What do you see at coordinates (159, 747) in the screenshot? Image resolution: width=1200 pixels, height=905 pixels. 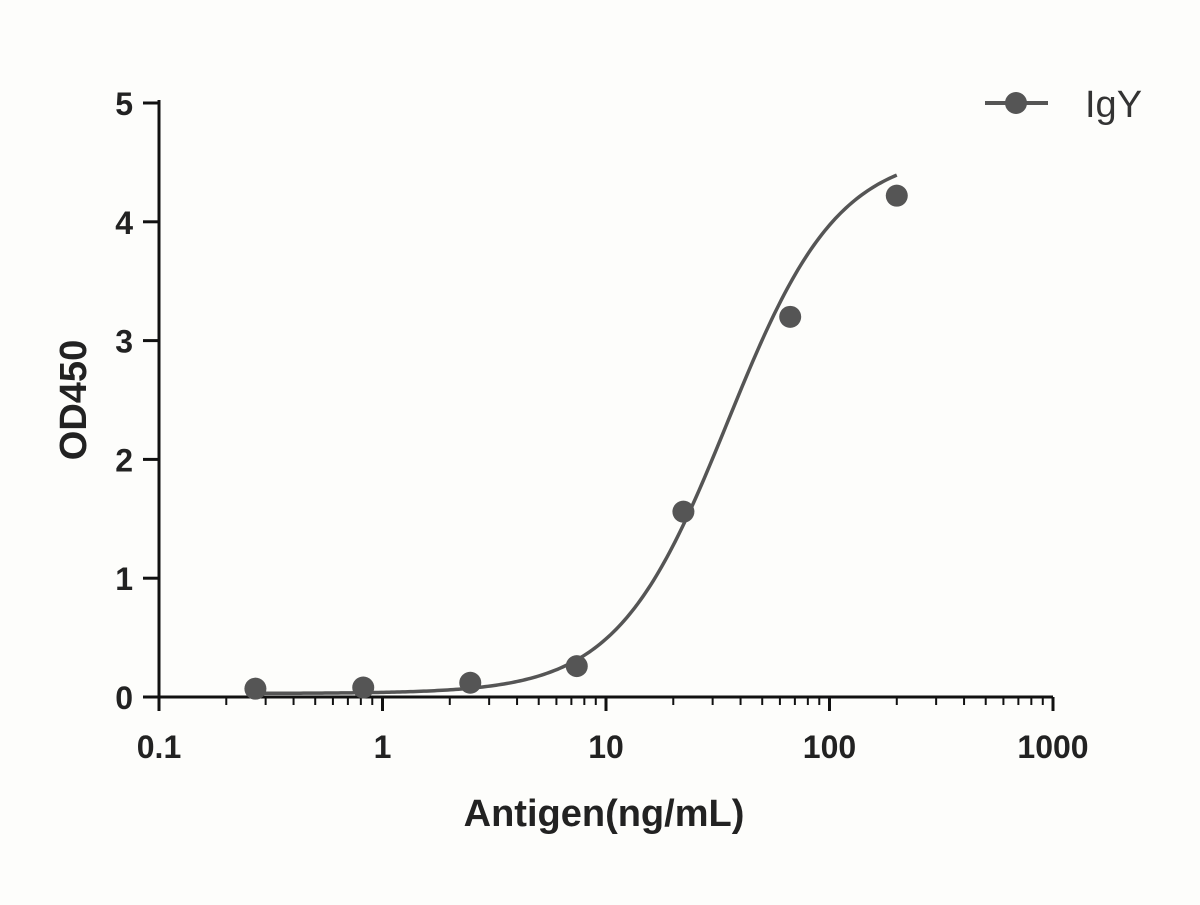 I see `x-tick-label: 0.1` at bounding box center [159, 747].